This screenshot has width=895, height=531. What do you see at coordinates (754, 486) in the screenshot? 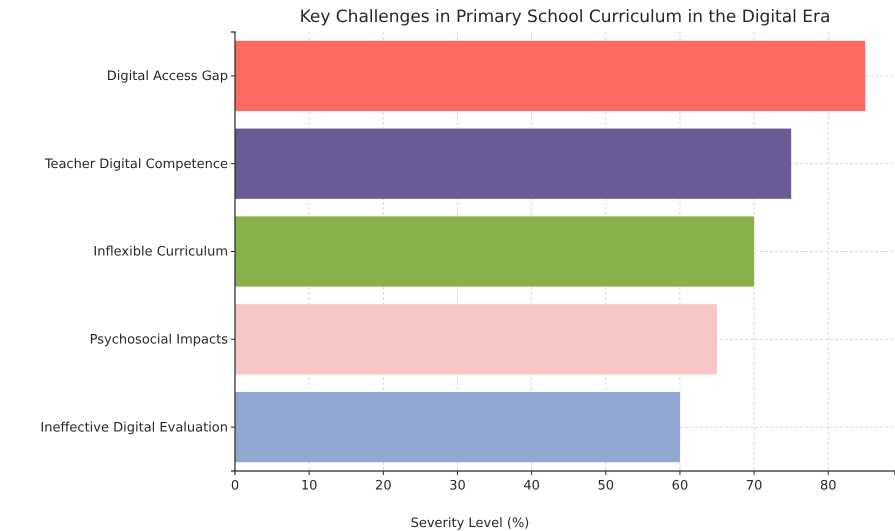
I see `x-tick-label: 70` at bounding box center [754, 486].